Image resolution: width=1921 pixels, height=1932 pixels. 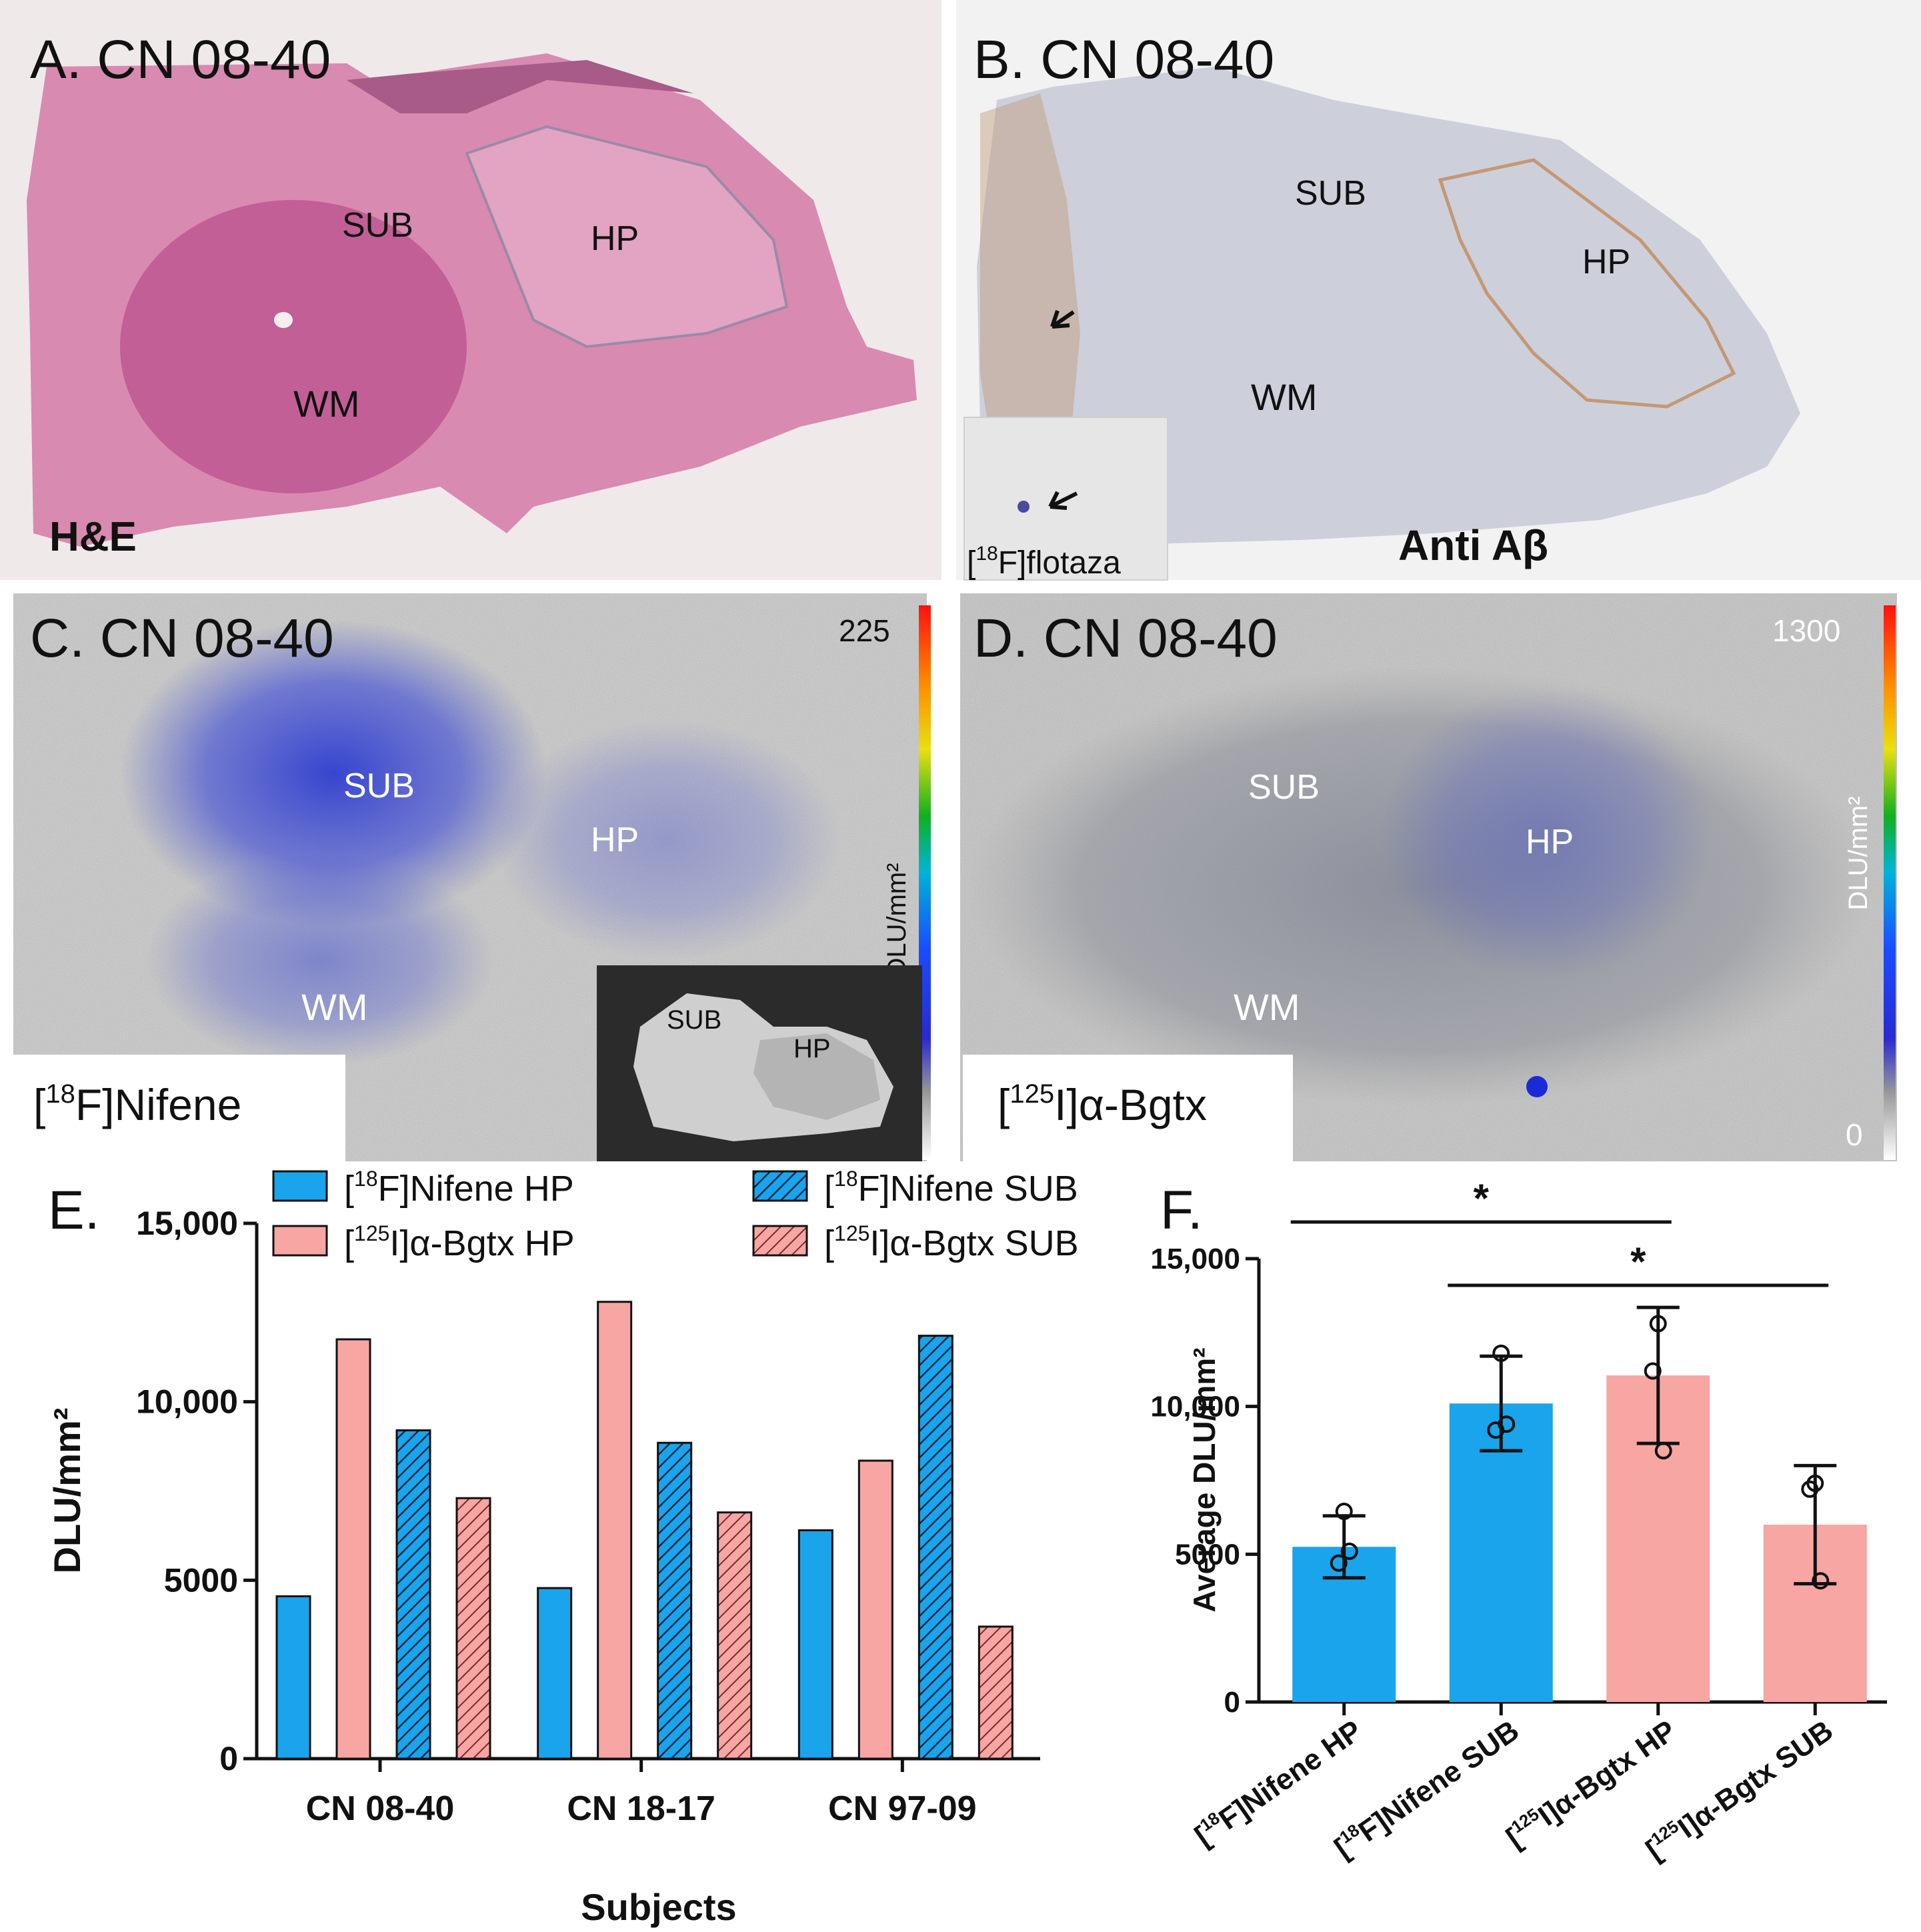 What do you see at coordinates (1062, 319) in the screenshot?
I see `panel-b-arrow-main` at bounding box center [1062, 319].